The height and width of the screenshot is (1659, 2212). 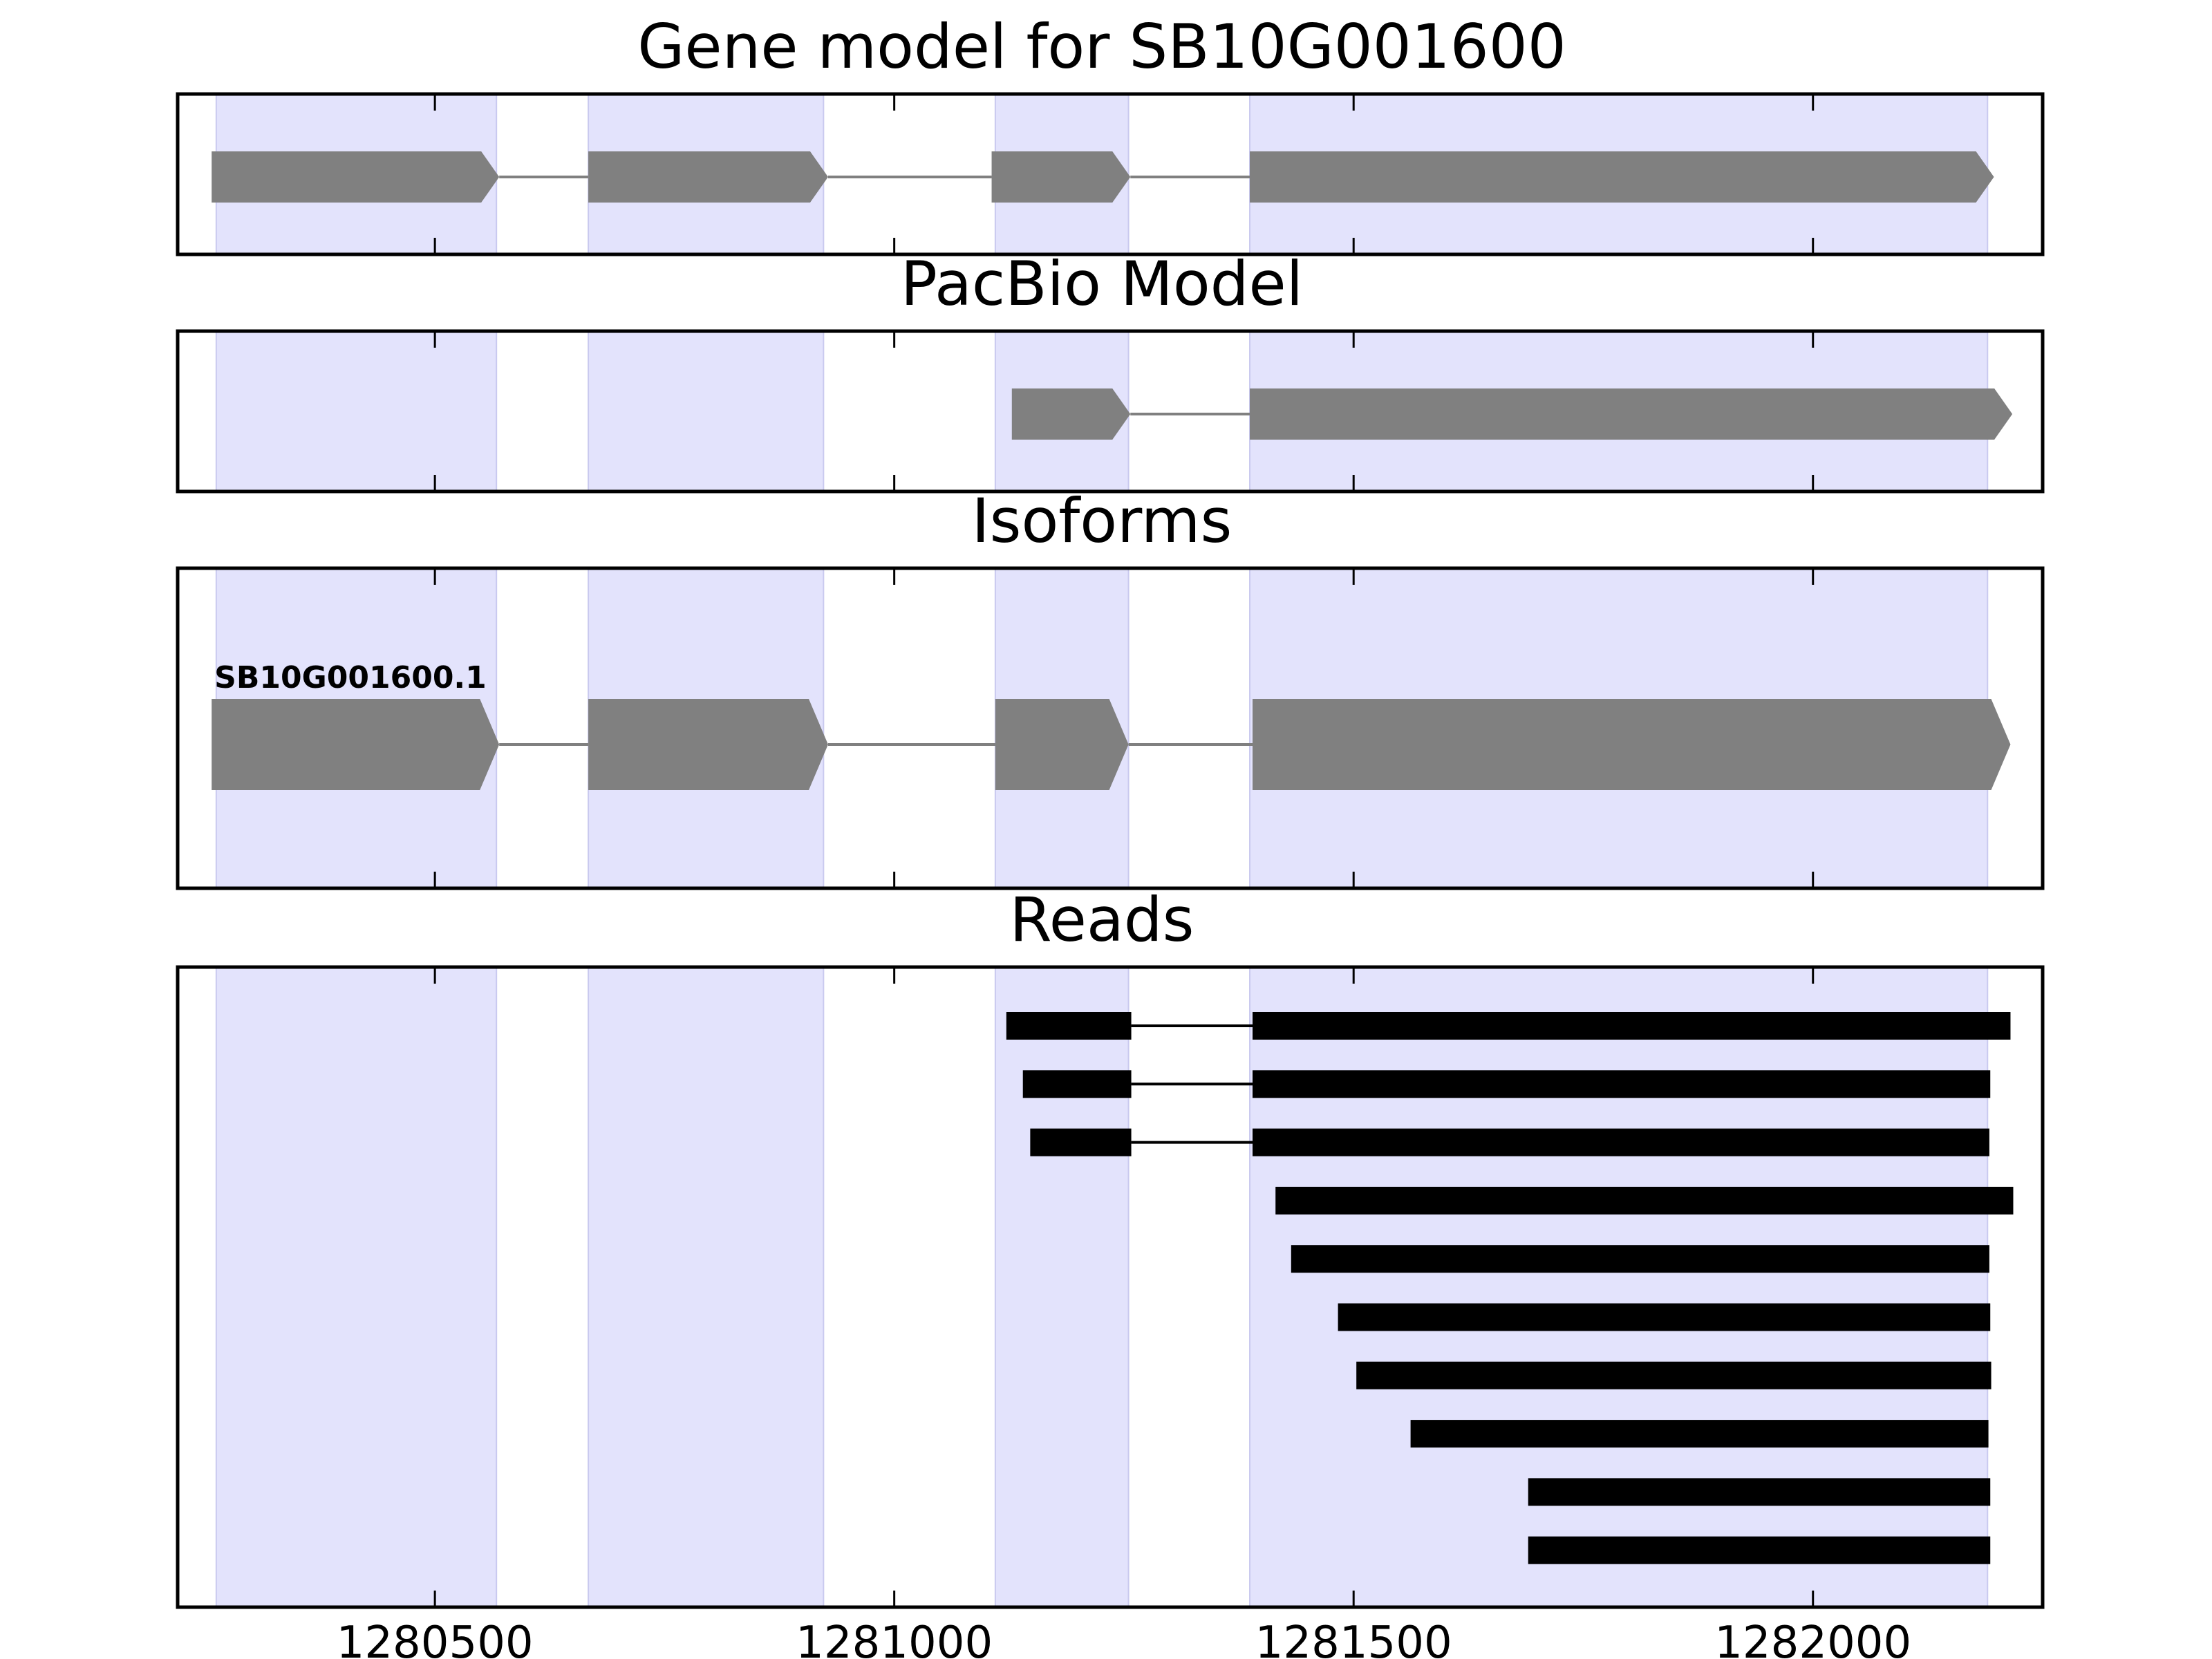 What do you see at coordinates (1101, 46) in the screenshot?
I see `panel-title: Gene model for SB10G001600` at bounding box center [1101, 46].